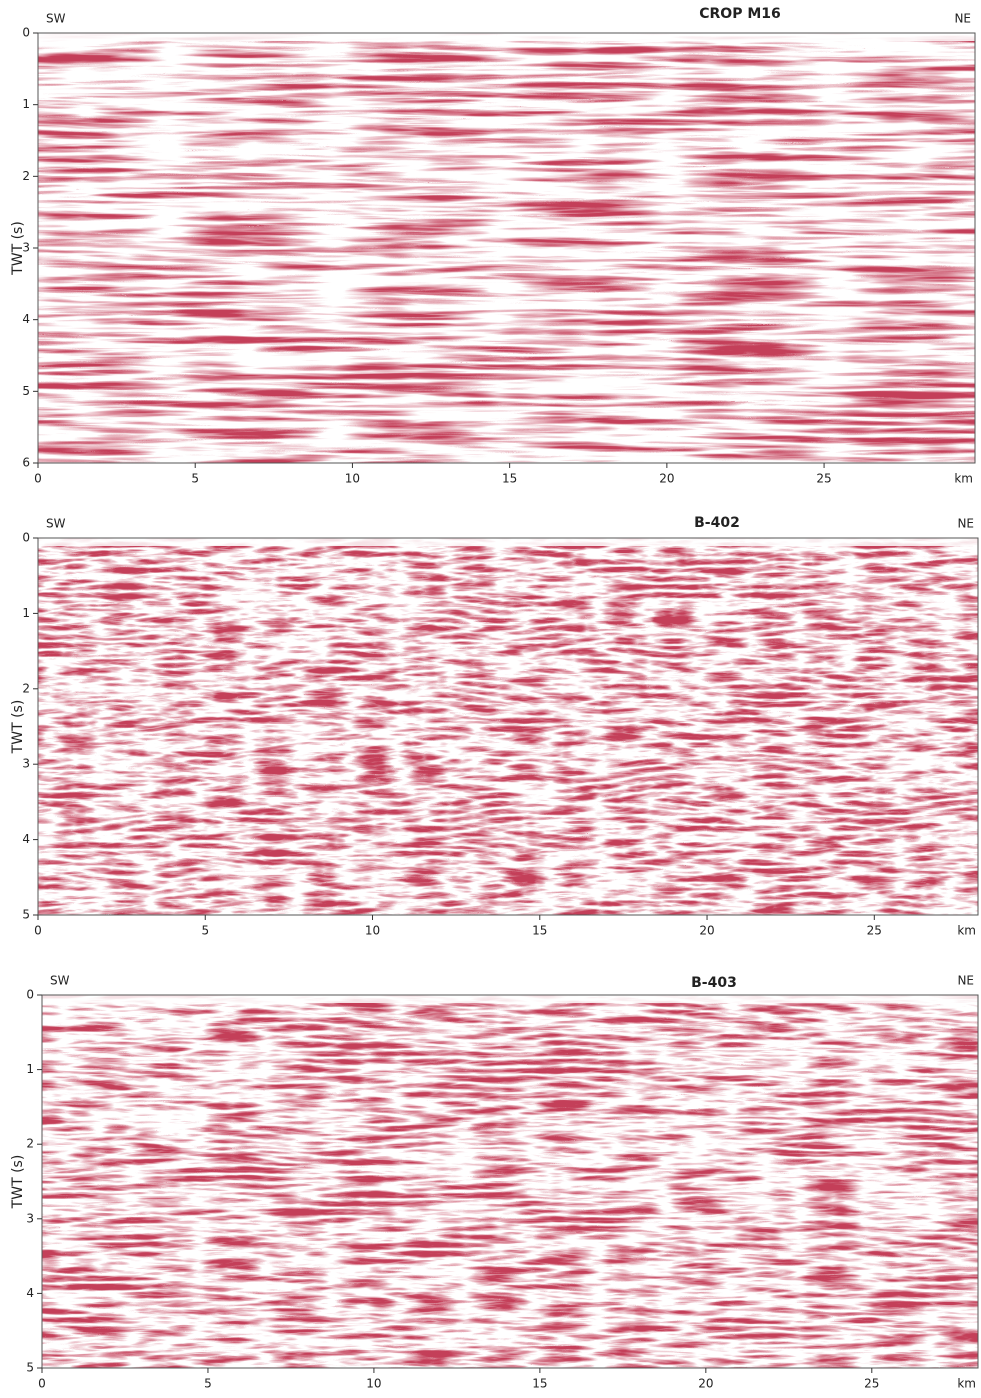  Describe the element at coordinates (740, 14) in the screenshot. I see `panel-title: CROP M16` at that location.